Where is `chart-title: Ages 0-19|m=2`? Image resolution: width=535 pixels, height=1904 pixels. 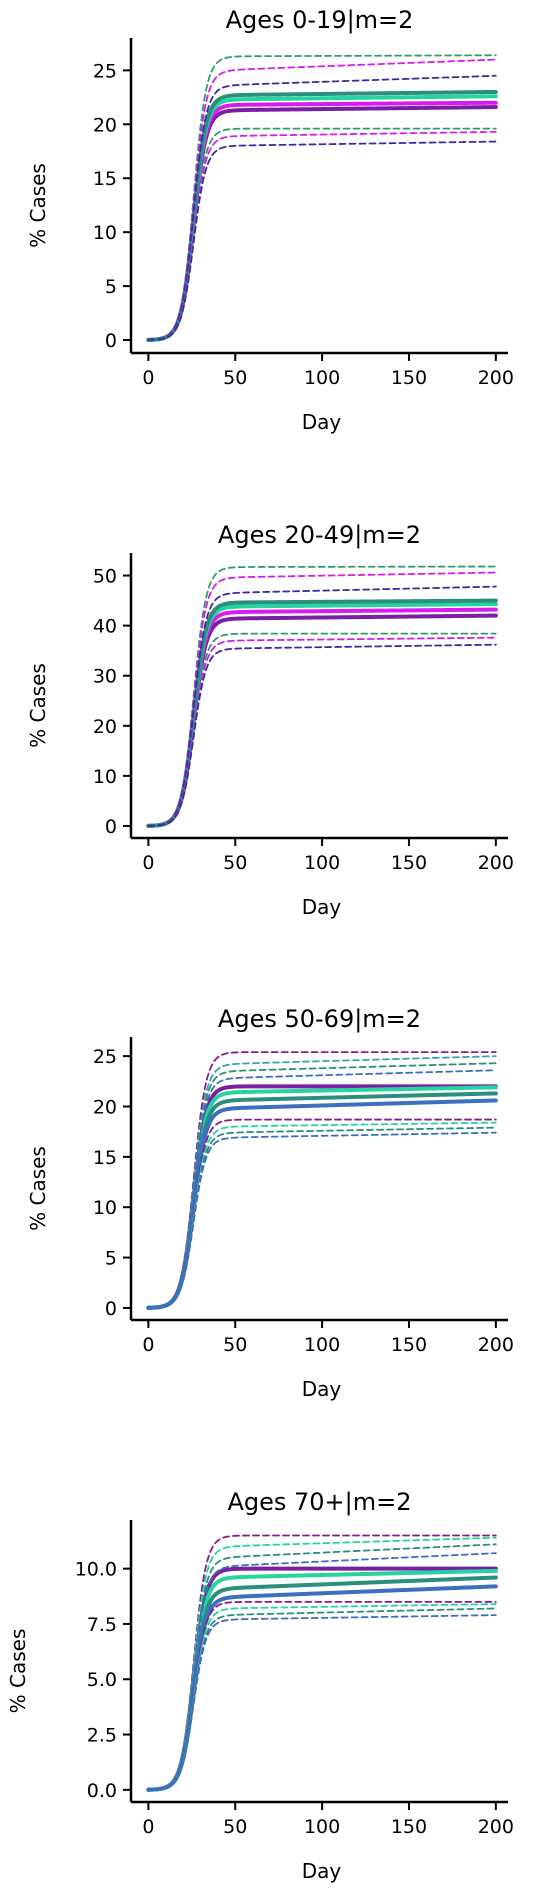 chart-title: Ages 0-19|m=2 is located at coordinates (320, 20).